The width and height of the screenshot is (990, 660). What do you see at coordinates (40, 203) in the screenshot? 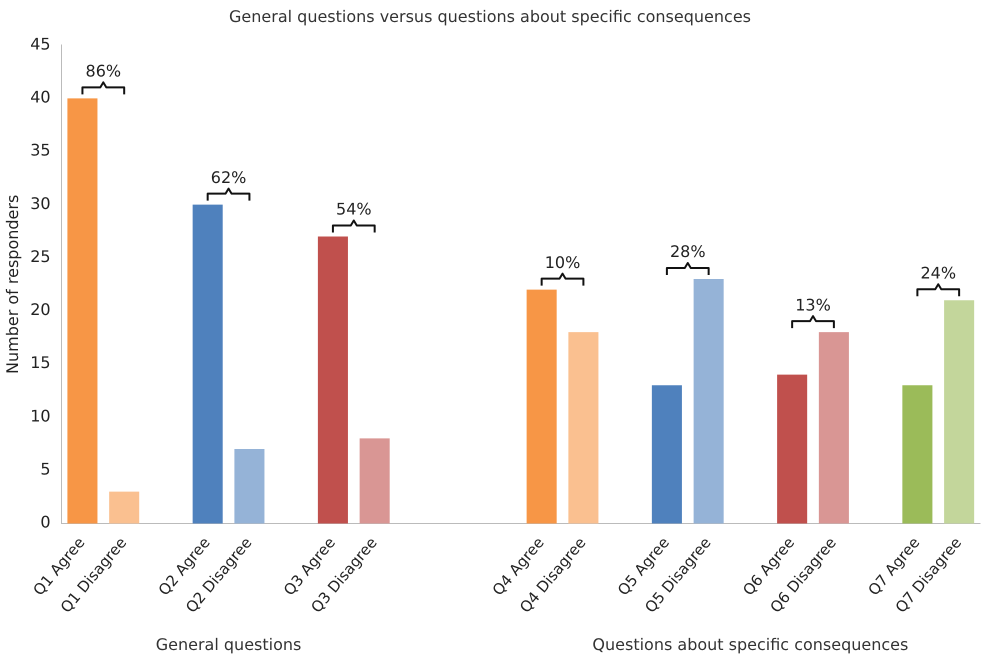
I see `y-tick-label: 30` at bounding box center [40, 203].